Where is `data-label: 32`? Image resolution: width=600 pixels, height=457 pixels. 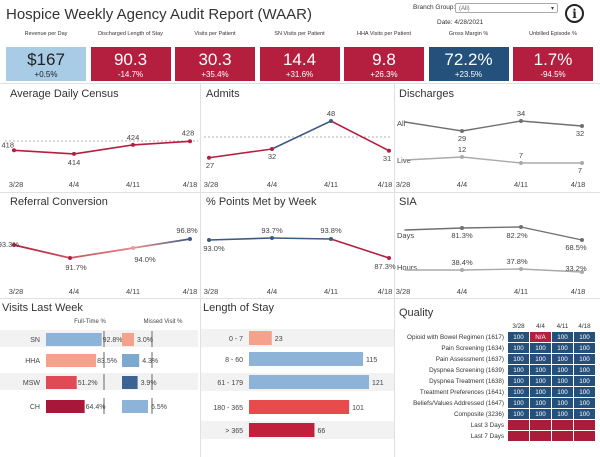
data-label: 32 is located at coordinates (272, 156).